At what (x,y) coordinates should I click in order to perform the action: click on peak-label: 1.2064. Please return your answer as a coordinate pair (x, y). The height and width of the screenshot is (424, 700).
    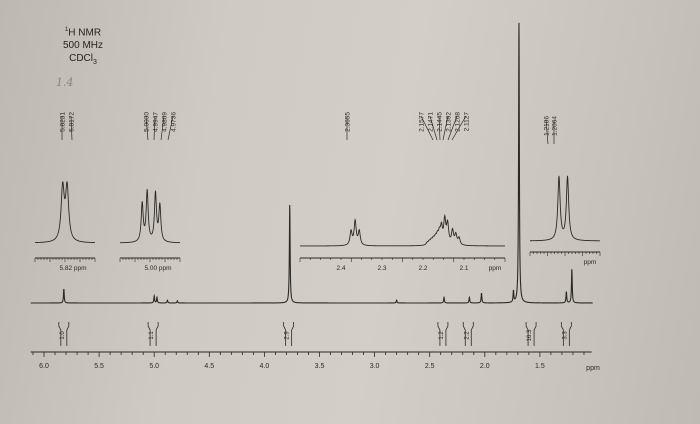
    Looking at the image, I should click on (555, 126).